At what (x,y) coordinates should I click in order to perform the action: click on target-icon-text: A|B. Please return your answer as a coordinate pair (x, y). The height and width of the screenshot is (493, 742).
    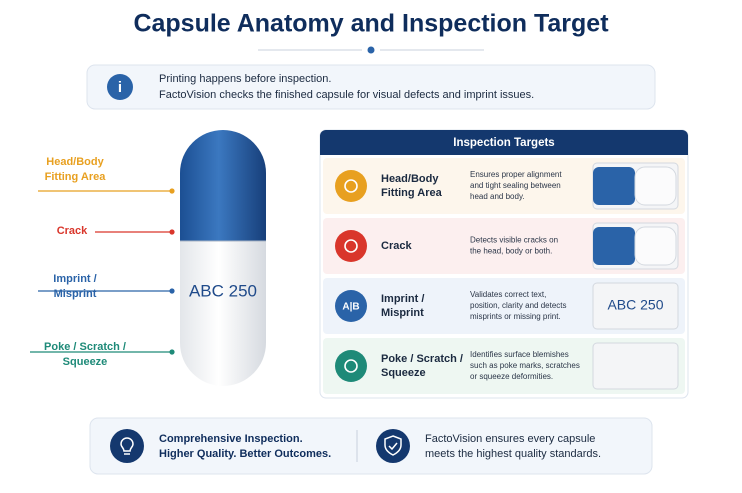
    Looking at the image, I should click on (350, 307).